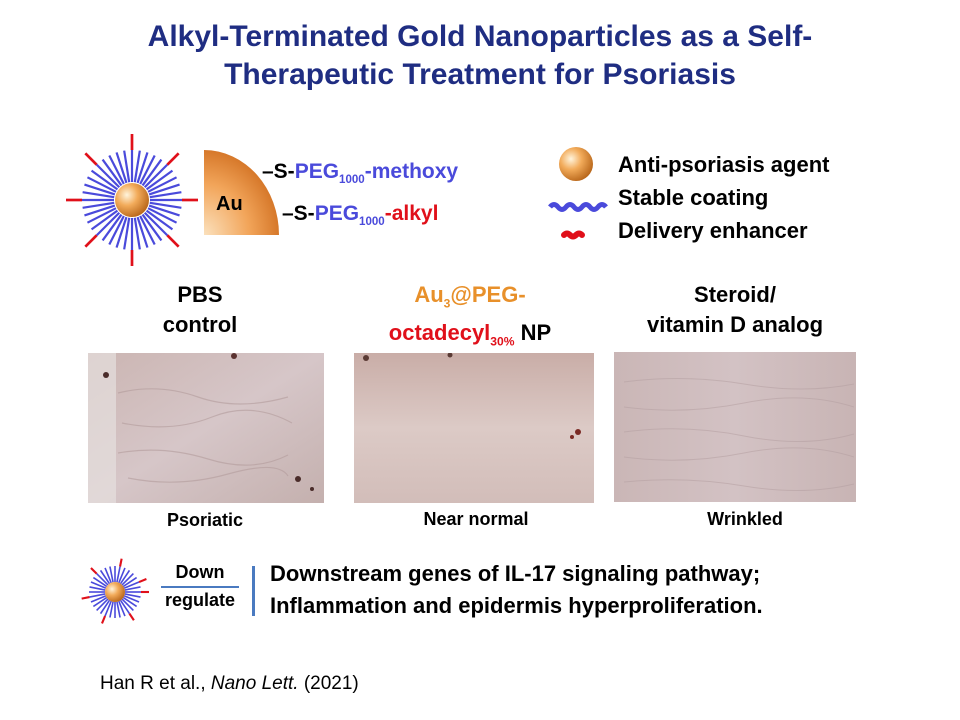 This screenshot has width=960, height=720. I want to click on citation: Han R et al., Nano Lett. (2021), so click(229, 684).